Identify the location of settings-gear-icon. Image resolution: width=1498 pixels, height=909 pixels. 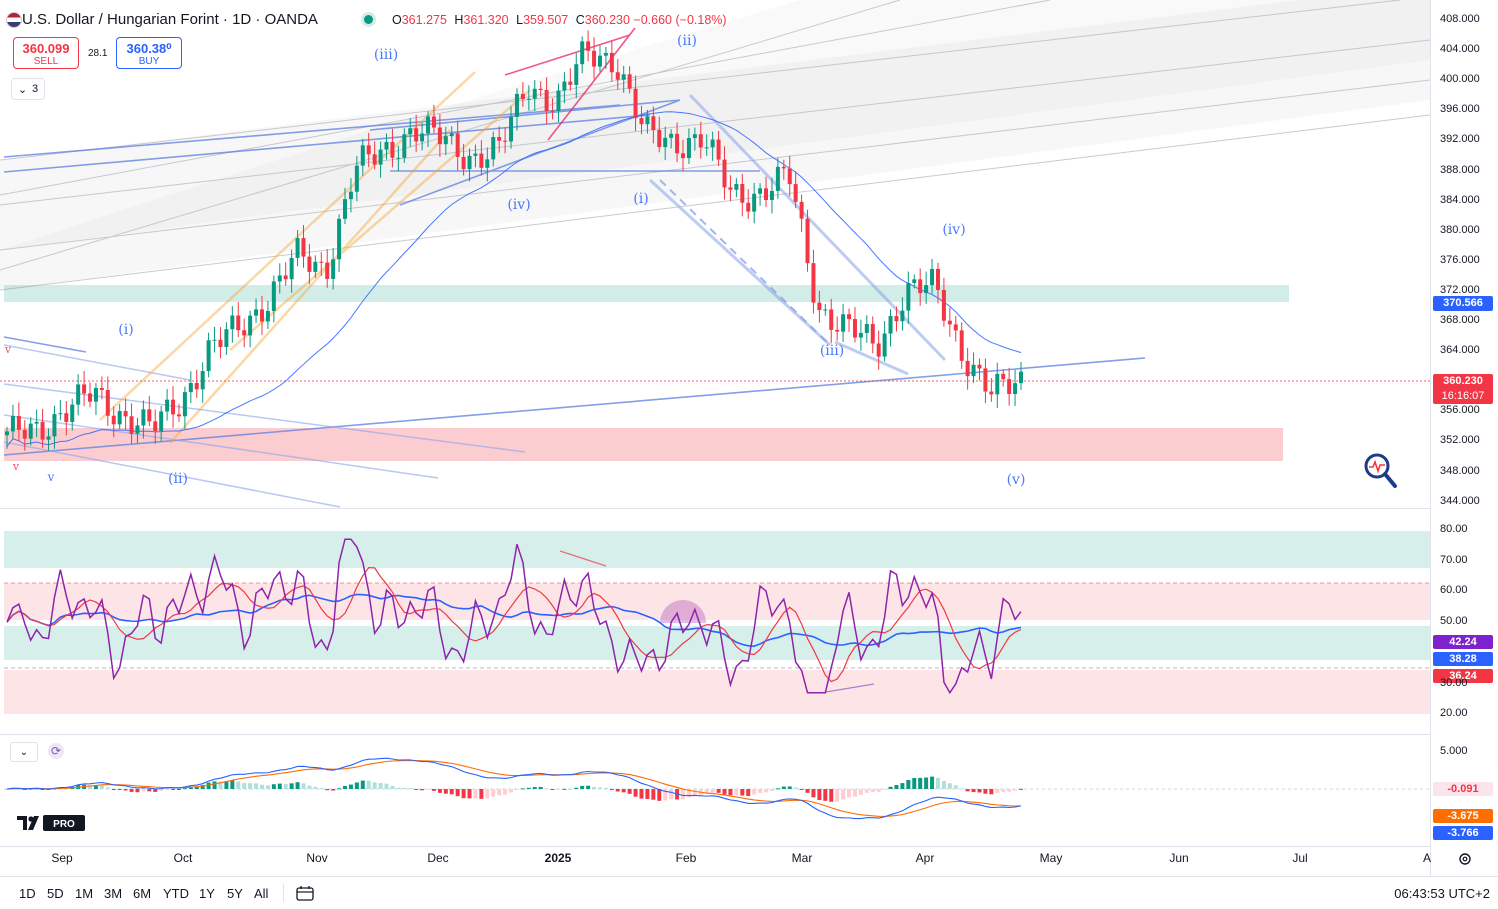
(1465, 859).